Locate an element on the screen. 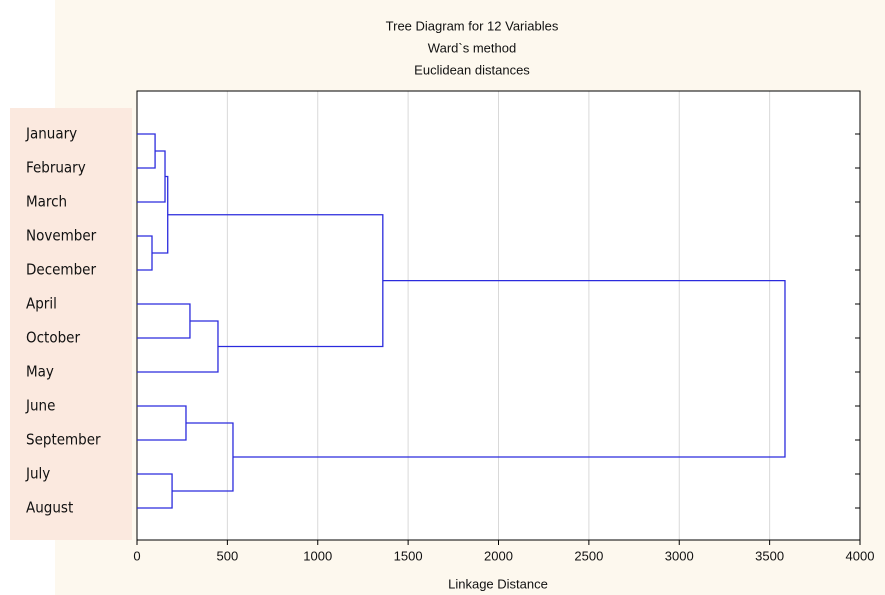  x-tick-label: 2500 is located at coordinates (588, 555).